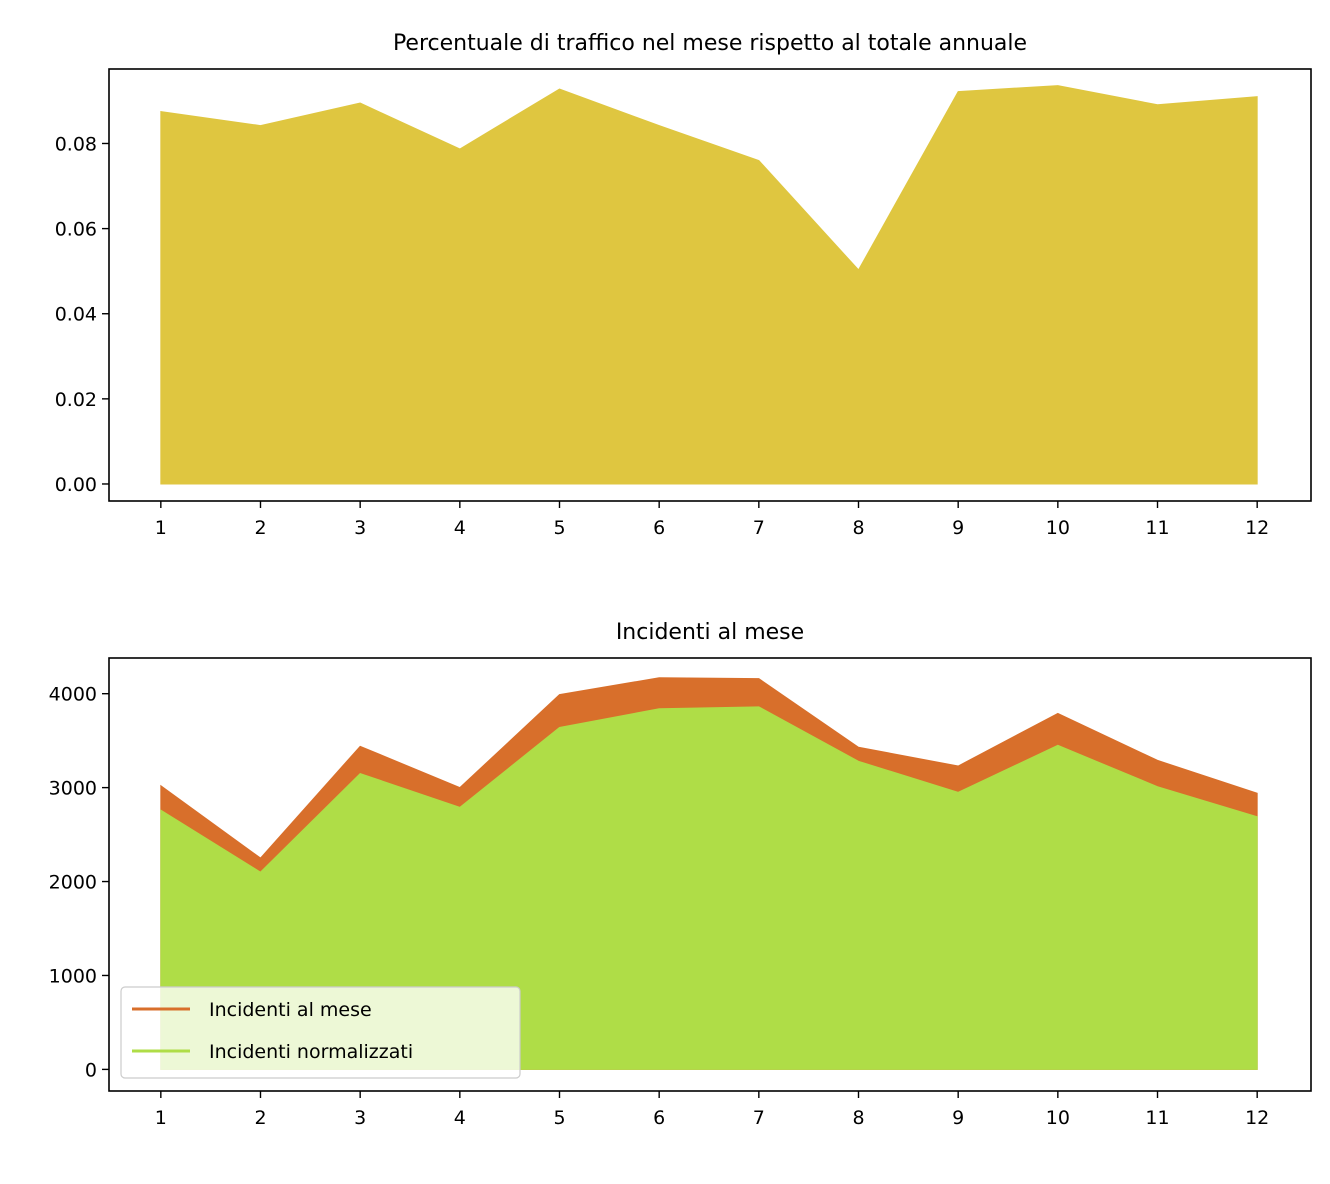 The width and height of the screenshot is (1330, 1184). I want to click on legend-label: Incidenti al mese, so click(290, 1010).